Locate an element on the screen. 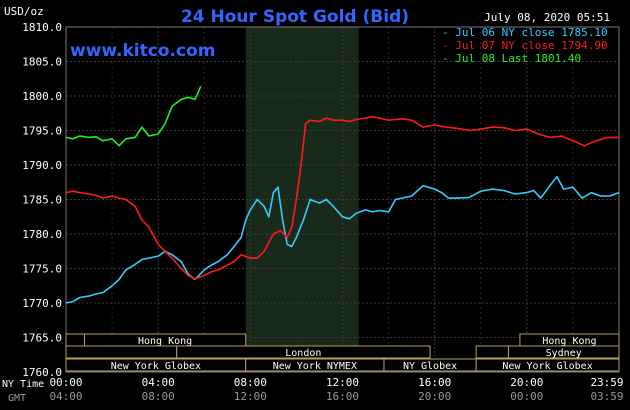  x-axis-label-gmt: GMT is located at coordinates (17, 398).